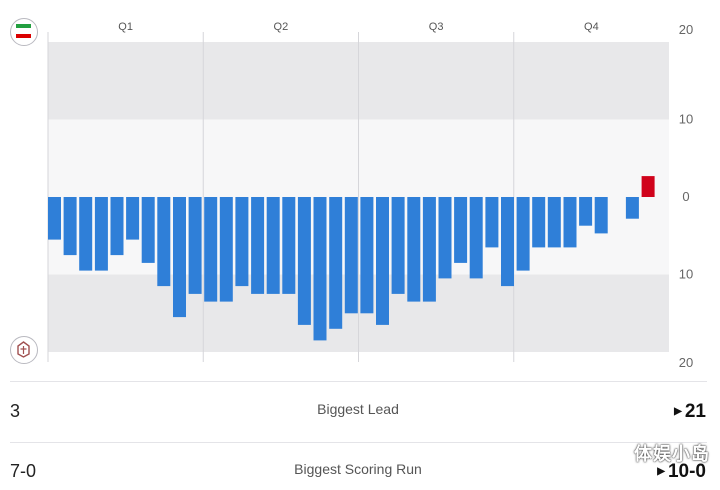 The height and width of the screenshot is (490, 720). What do you see at coordinates (648, 186) in the screenshot?
I see `lead-bar-top-team` at bounding box center [648, 186].